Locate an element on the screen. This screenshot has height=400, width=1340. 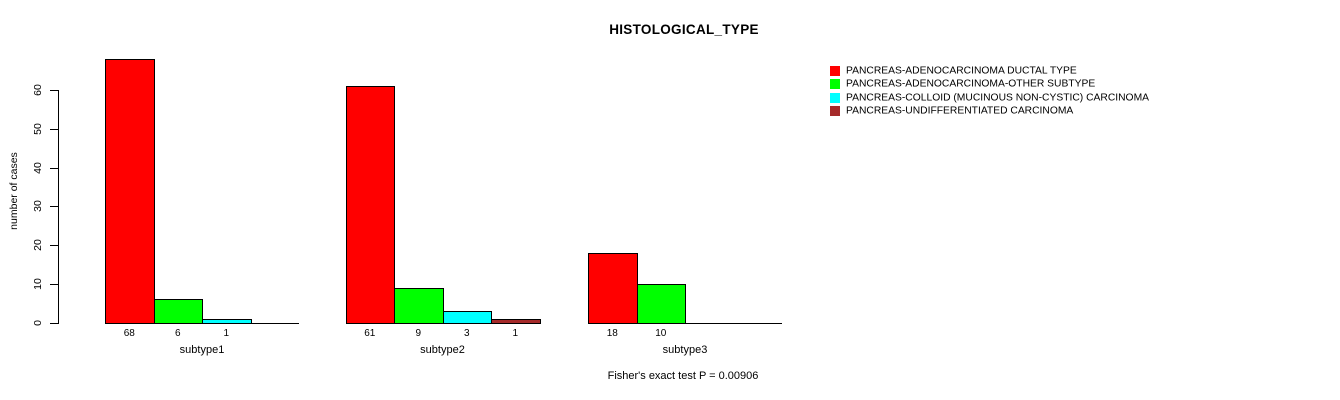
y-tick-label: 20 is located at coordinates (38, 245).